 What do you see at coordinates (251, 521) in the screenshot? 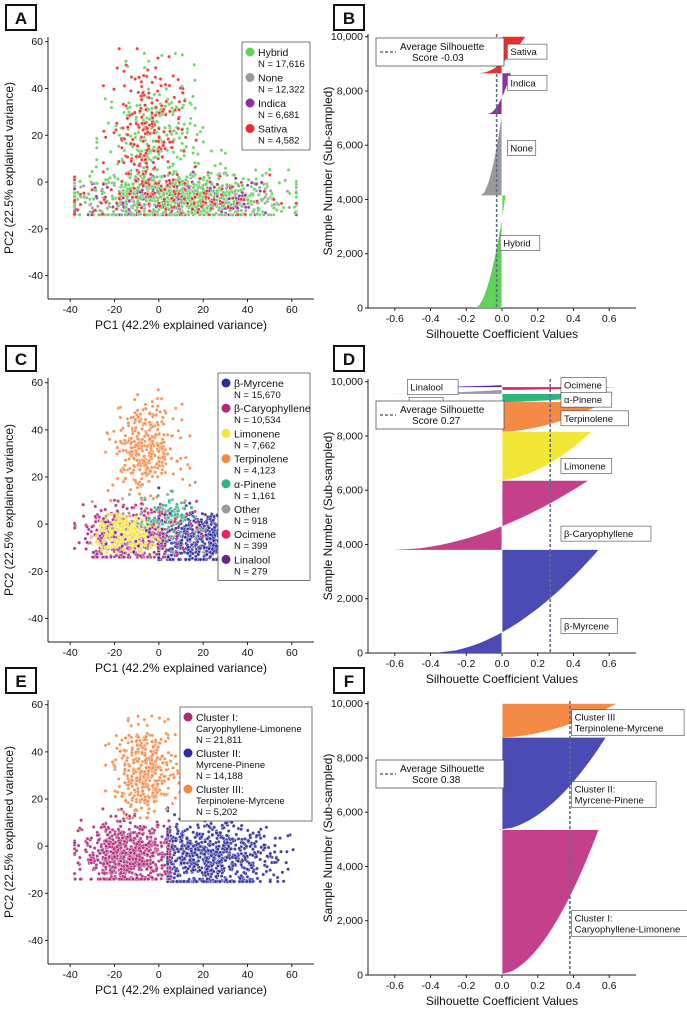
I see `legend-count: N = 918` at bounding box center [251, 521].